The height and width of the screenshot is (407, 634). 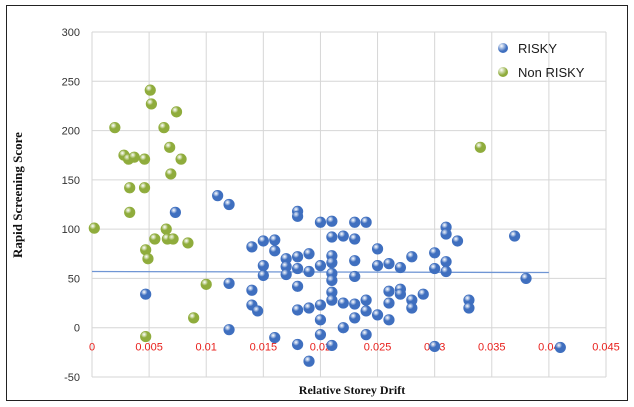 What do you see at coordinates (548, 348) in the screenshot?
I see `x-tick-label: 0.04` at bounding box center [548, 348].